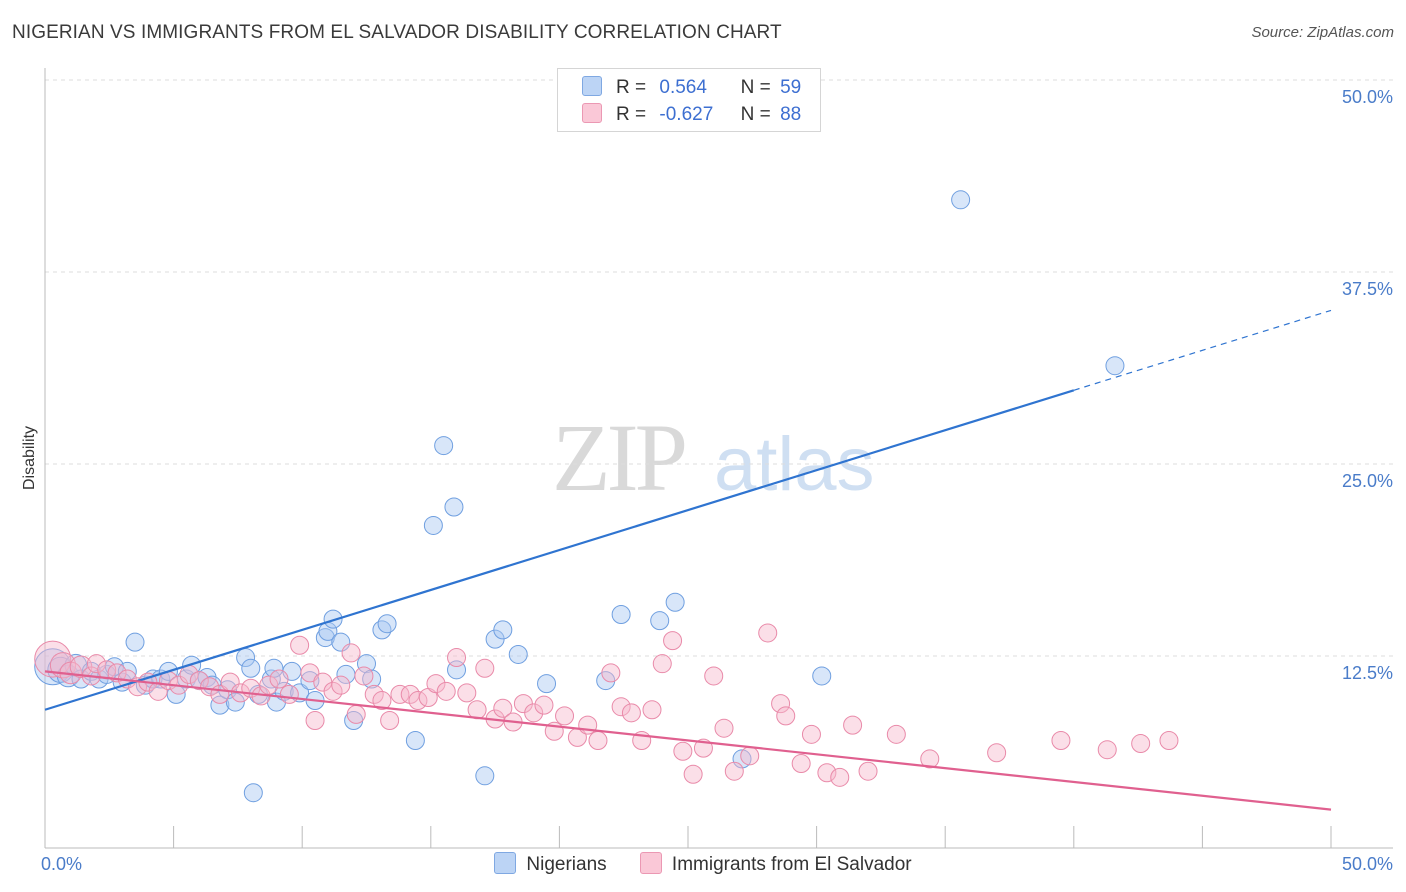  I want to click on y-tick-label: 37.5%, so click(1367, 289).